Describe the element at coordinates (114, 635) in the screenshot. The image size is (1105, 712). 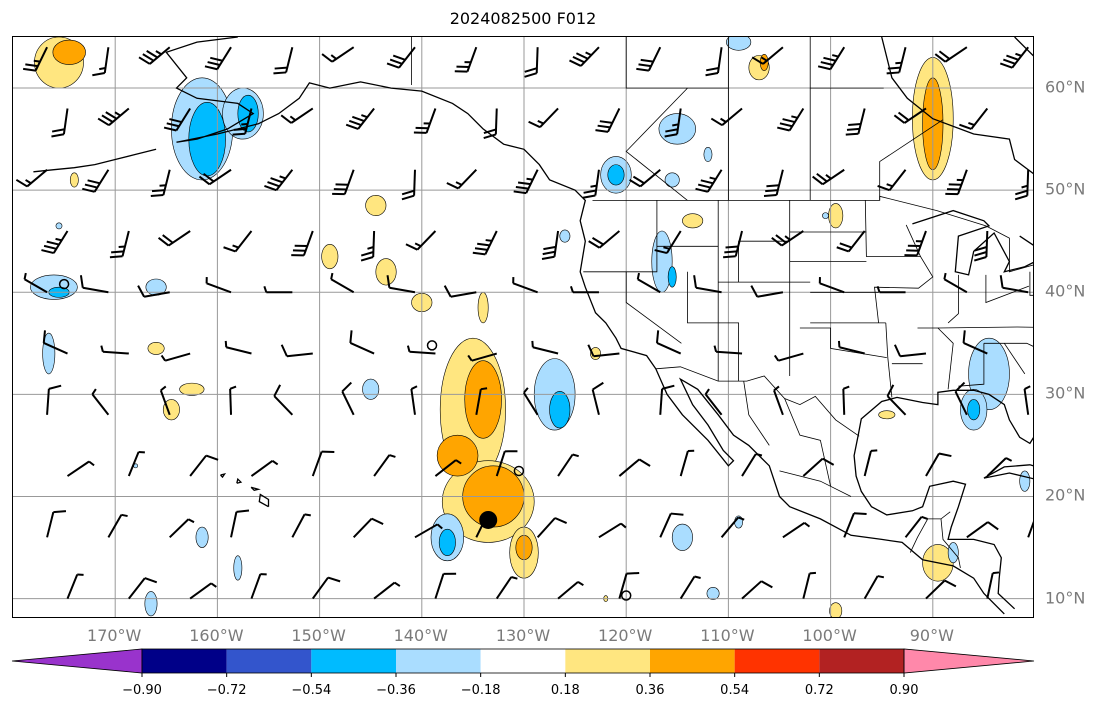
I see `longitude-label: 170°W` at that location.